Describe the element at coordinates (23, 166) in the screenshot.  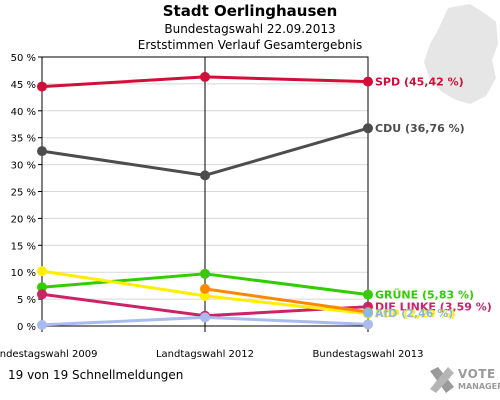
I see `y-tick-label: 30 %` at that location.